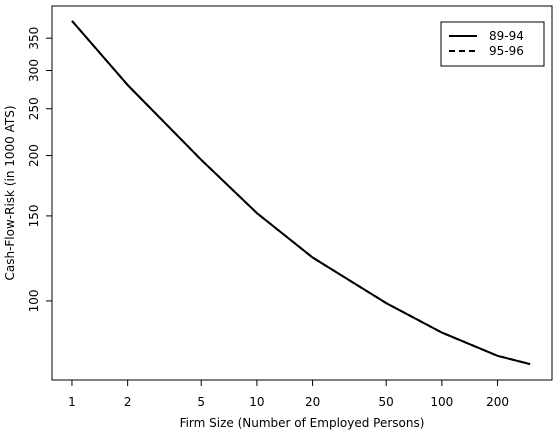 This screenshot has height=434, width=560. Describe the element at coordinates (34, 300) in the screenshot. I see `y-tick-label: 100` at that location.